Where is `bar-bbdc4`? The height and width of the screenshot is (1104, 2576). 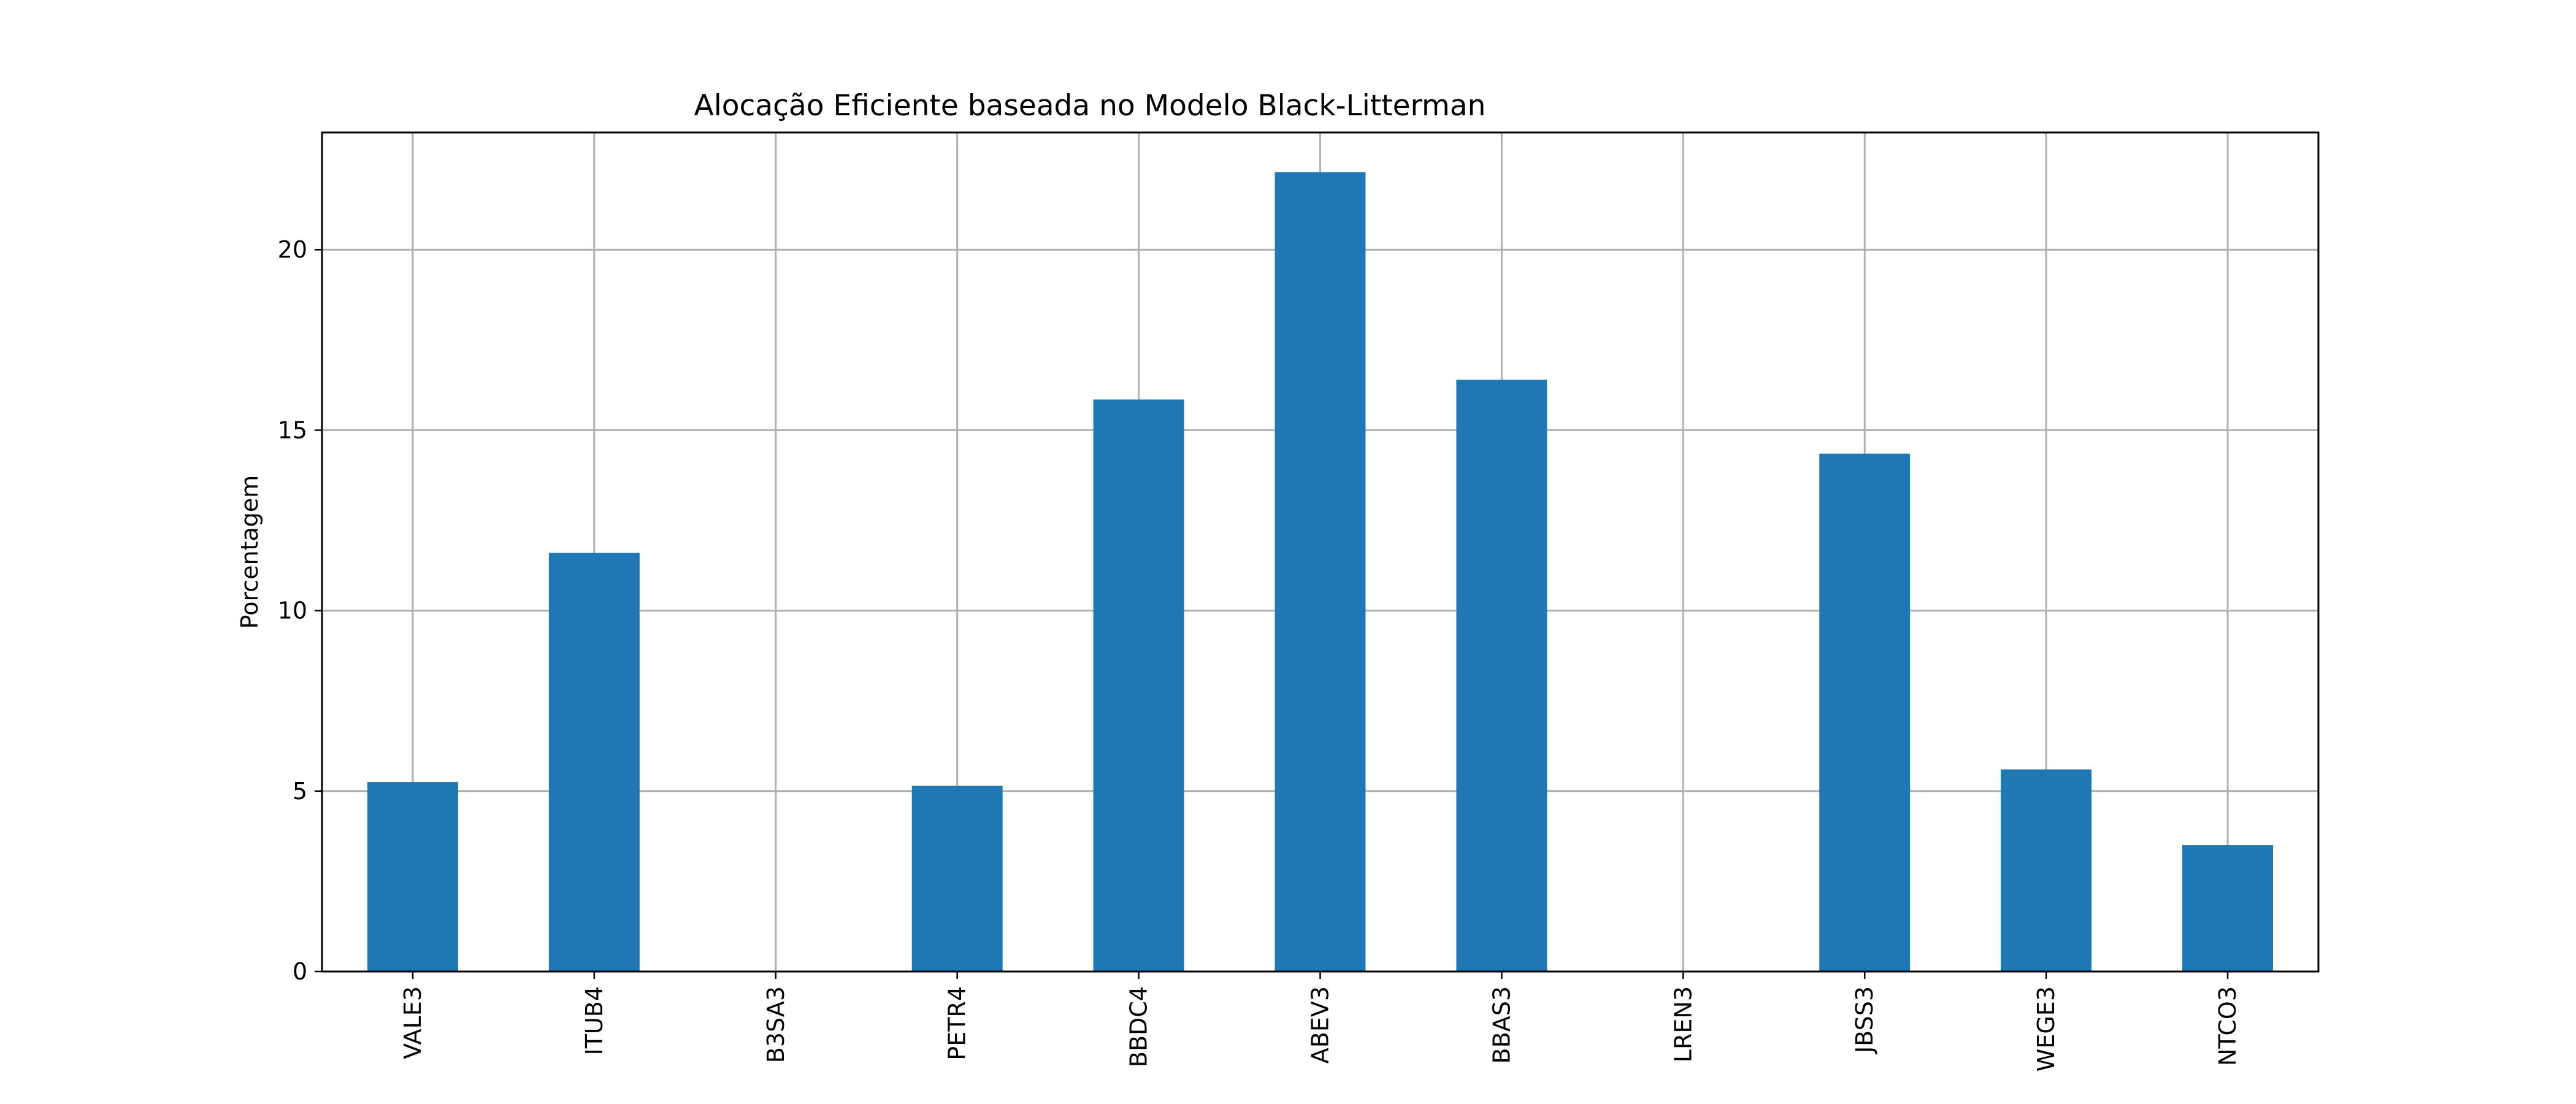 bar-bbdc4 is located at coordinates (1138, 685).